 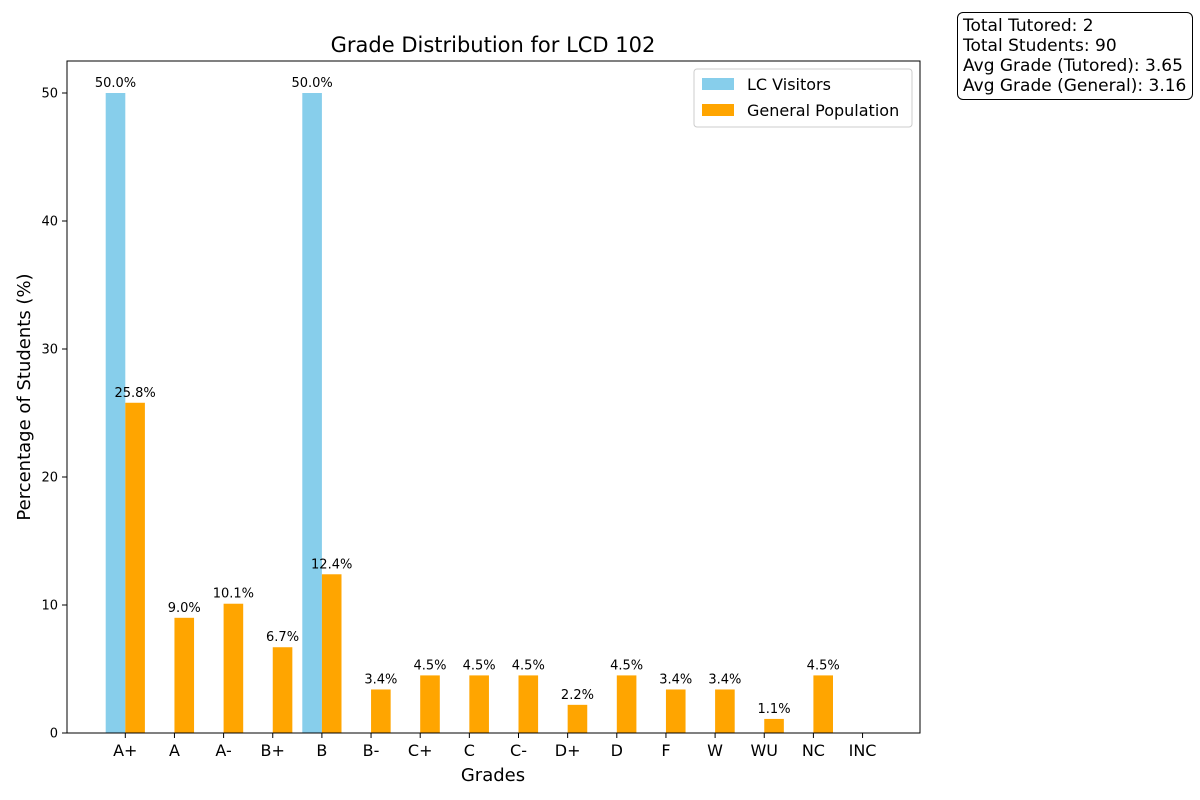 I want to click on bar-general-population-WU, so click(x=774, y=725).